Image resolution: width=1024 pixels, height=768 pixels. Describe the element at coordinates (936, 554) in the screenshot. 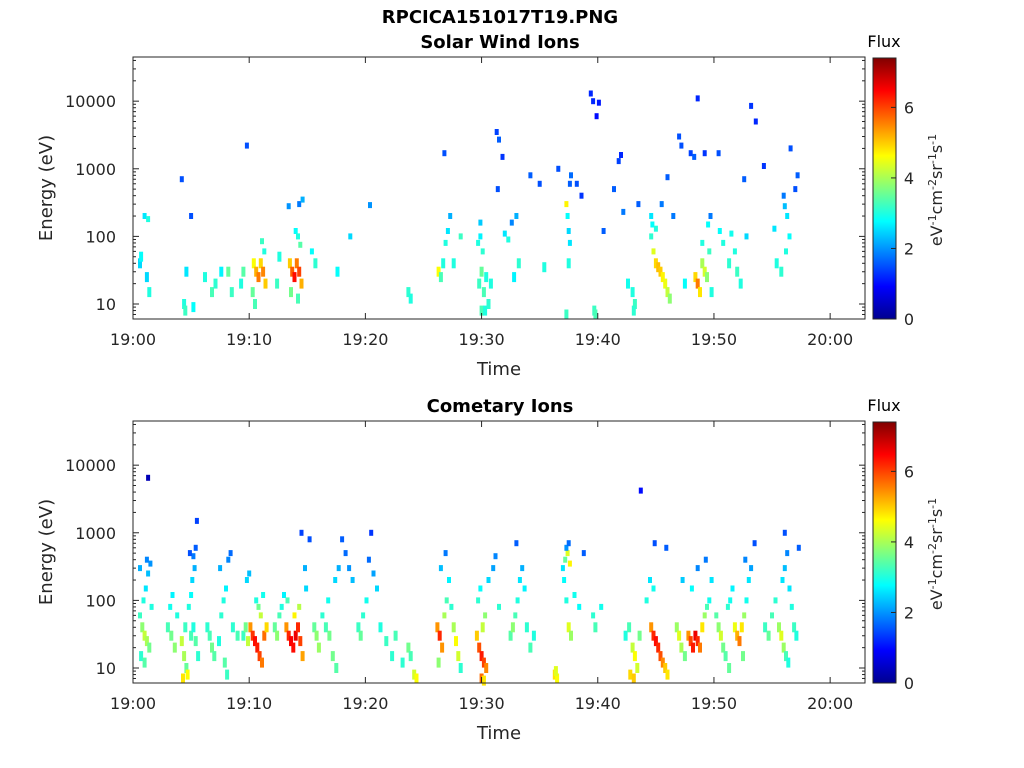

I see `colorbar-unit-bottom: eV-1cm-2sr-1s-1` at that location.